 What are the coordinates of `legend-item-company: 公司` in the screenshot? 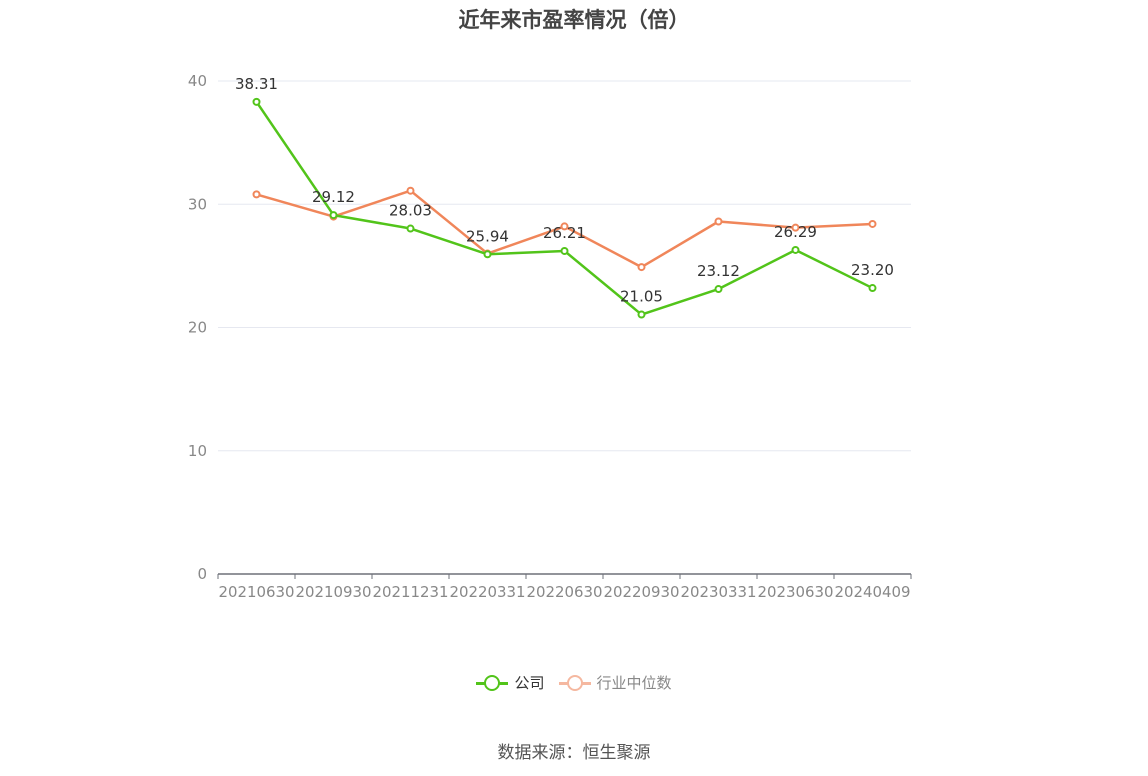 It's located at (510, 682).